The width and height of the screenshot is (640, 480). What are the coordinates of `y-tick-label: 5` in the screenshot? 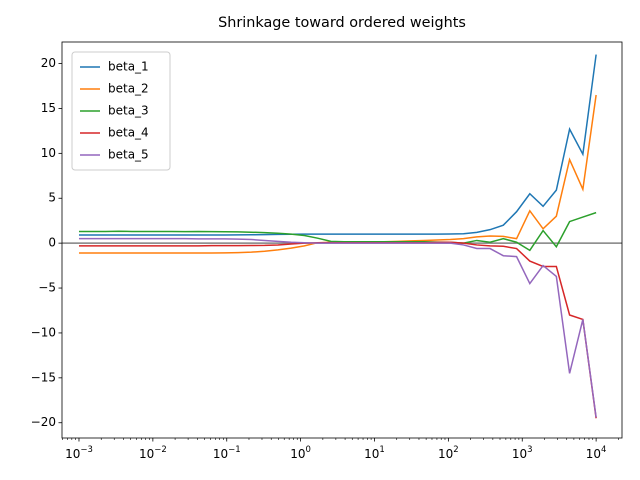 It's located at (52, 198).